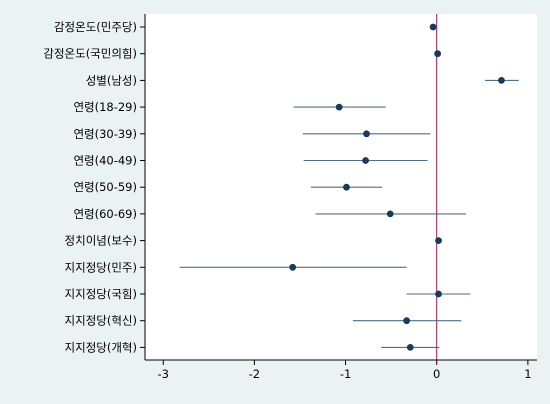 This screenshot has height=404, width=550. Describe the element at coordinates (105, 214) in the screenshot. I see `y-tick-label: 연령(60-69)` at that location.